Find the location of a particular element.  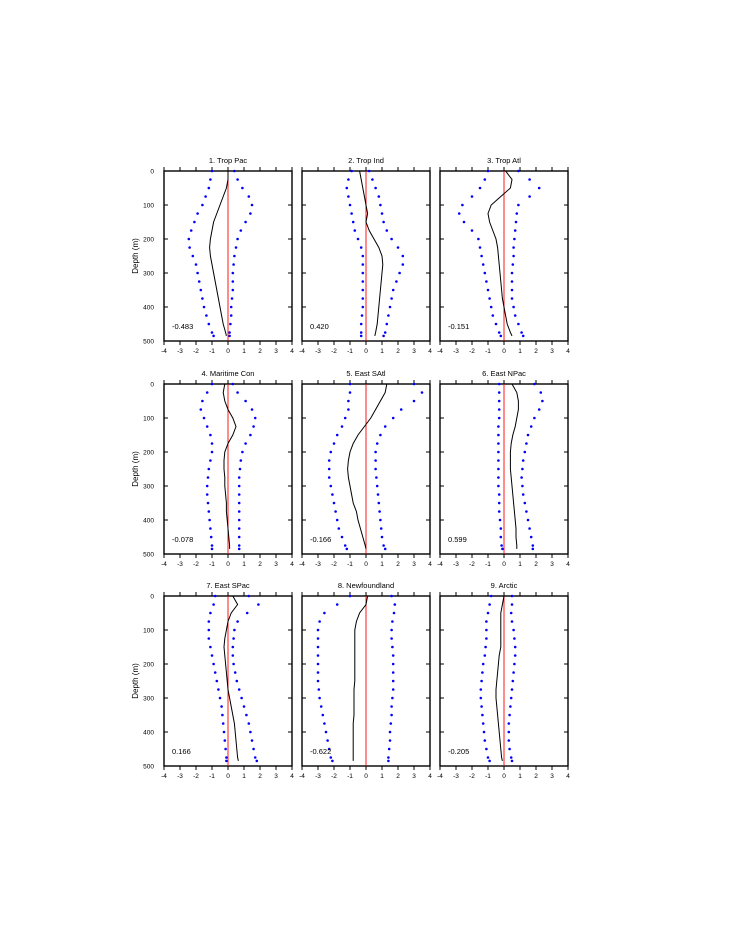

panel-value-label: -0.205 is located at coordinates (458, 751).